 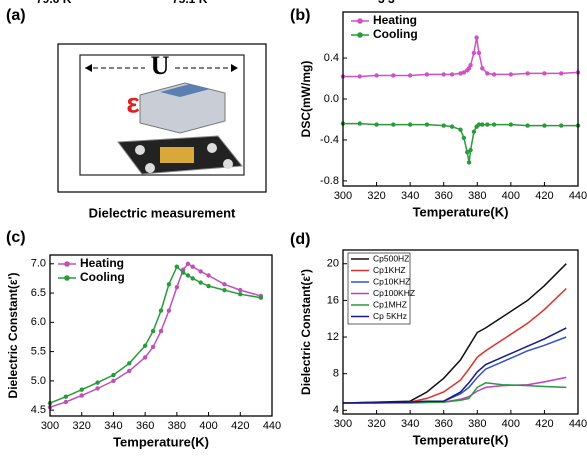 What do you see at coordinates (38, 381) in the screenshot?
I see `y-tick-label: 5.0` at bounding box center [38, 381].